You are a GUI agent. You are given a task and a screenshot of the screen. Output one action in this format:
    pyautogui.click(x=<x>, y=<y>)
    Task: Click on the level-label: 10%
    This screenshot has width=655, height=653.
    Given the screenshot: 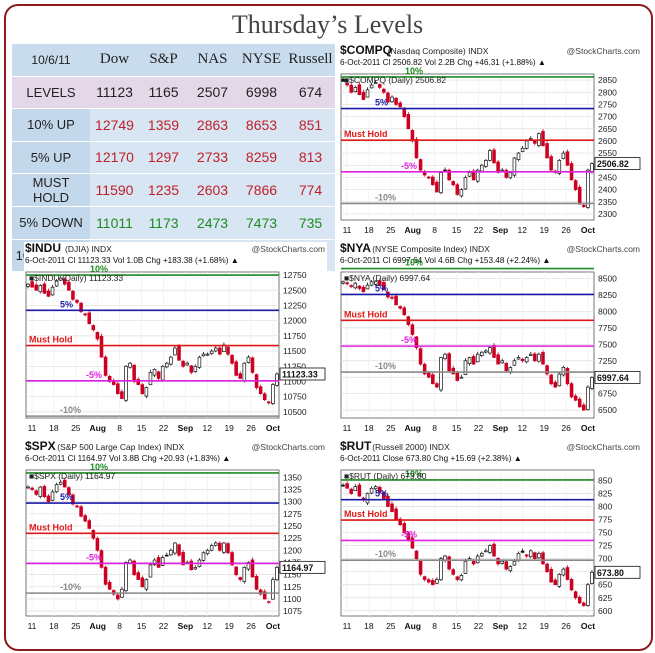 What is the action you would take?
    pyautogui.click(x=414, y=474)
    